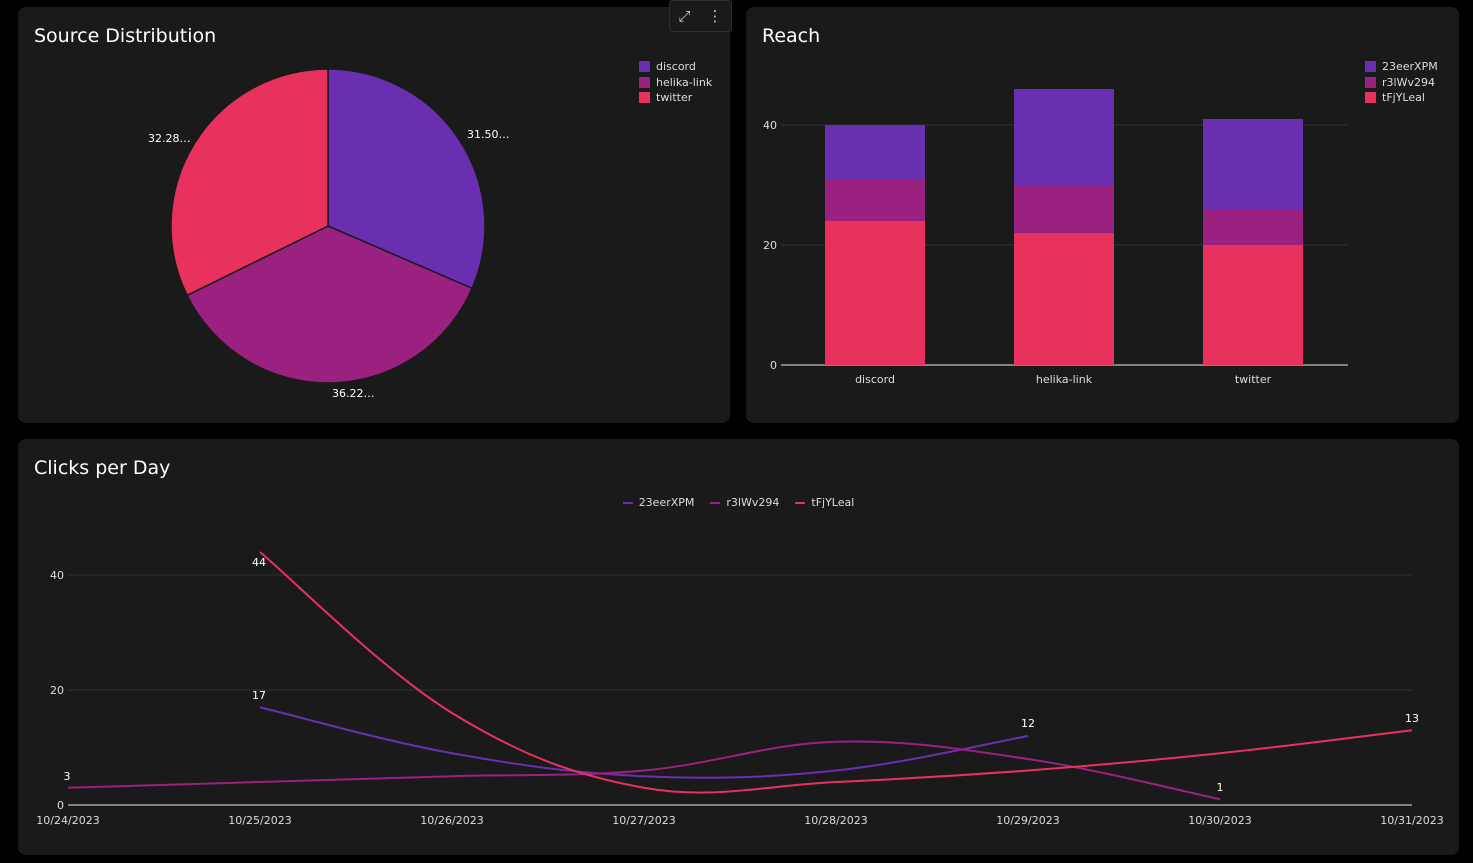 The height and width of the screenshot is (863, 1473). What do you see at coordinates (835, 820) in the screenshot?
I see `x-tick-label: 10/28/2023` at bounding box center [835, 820].